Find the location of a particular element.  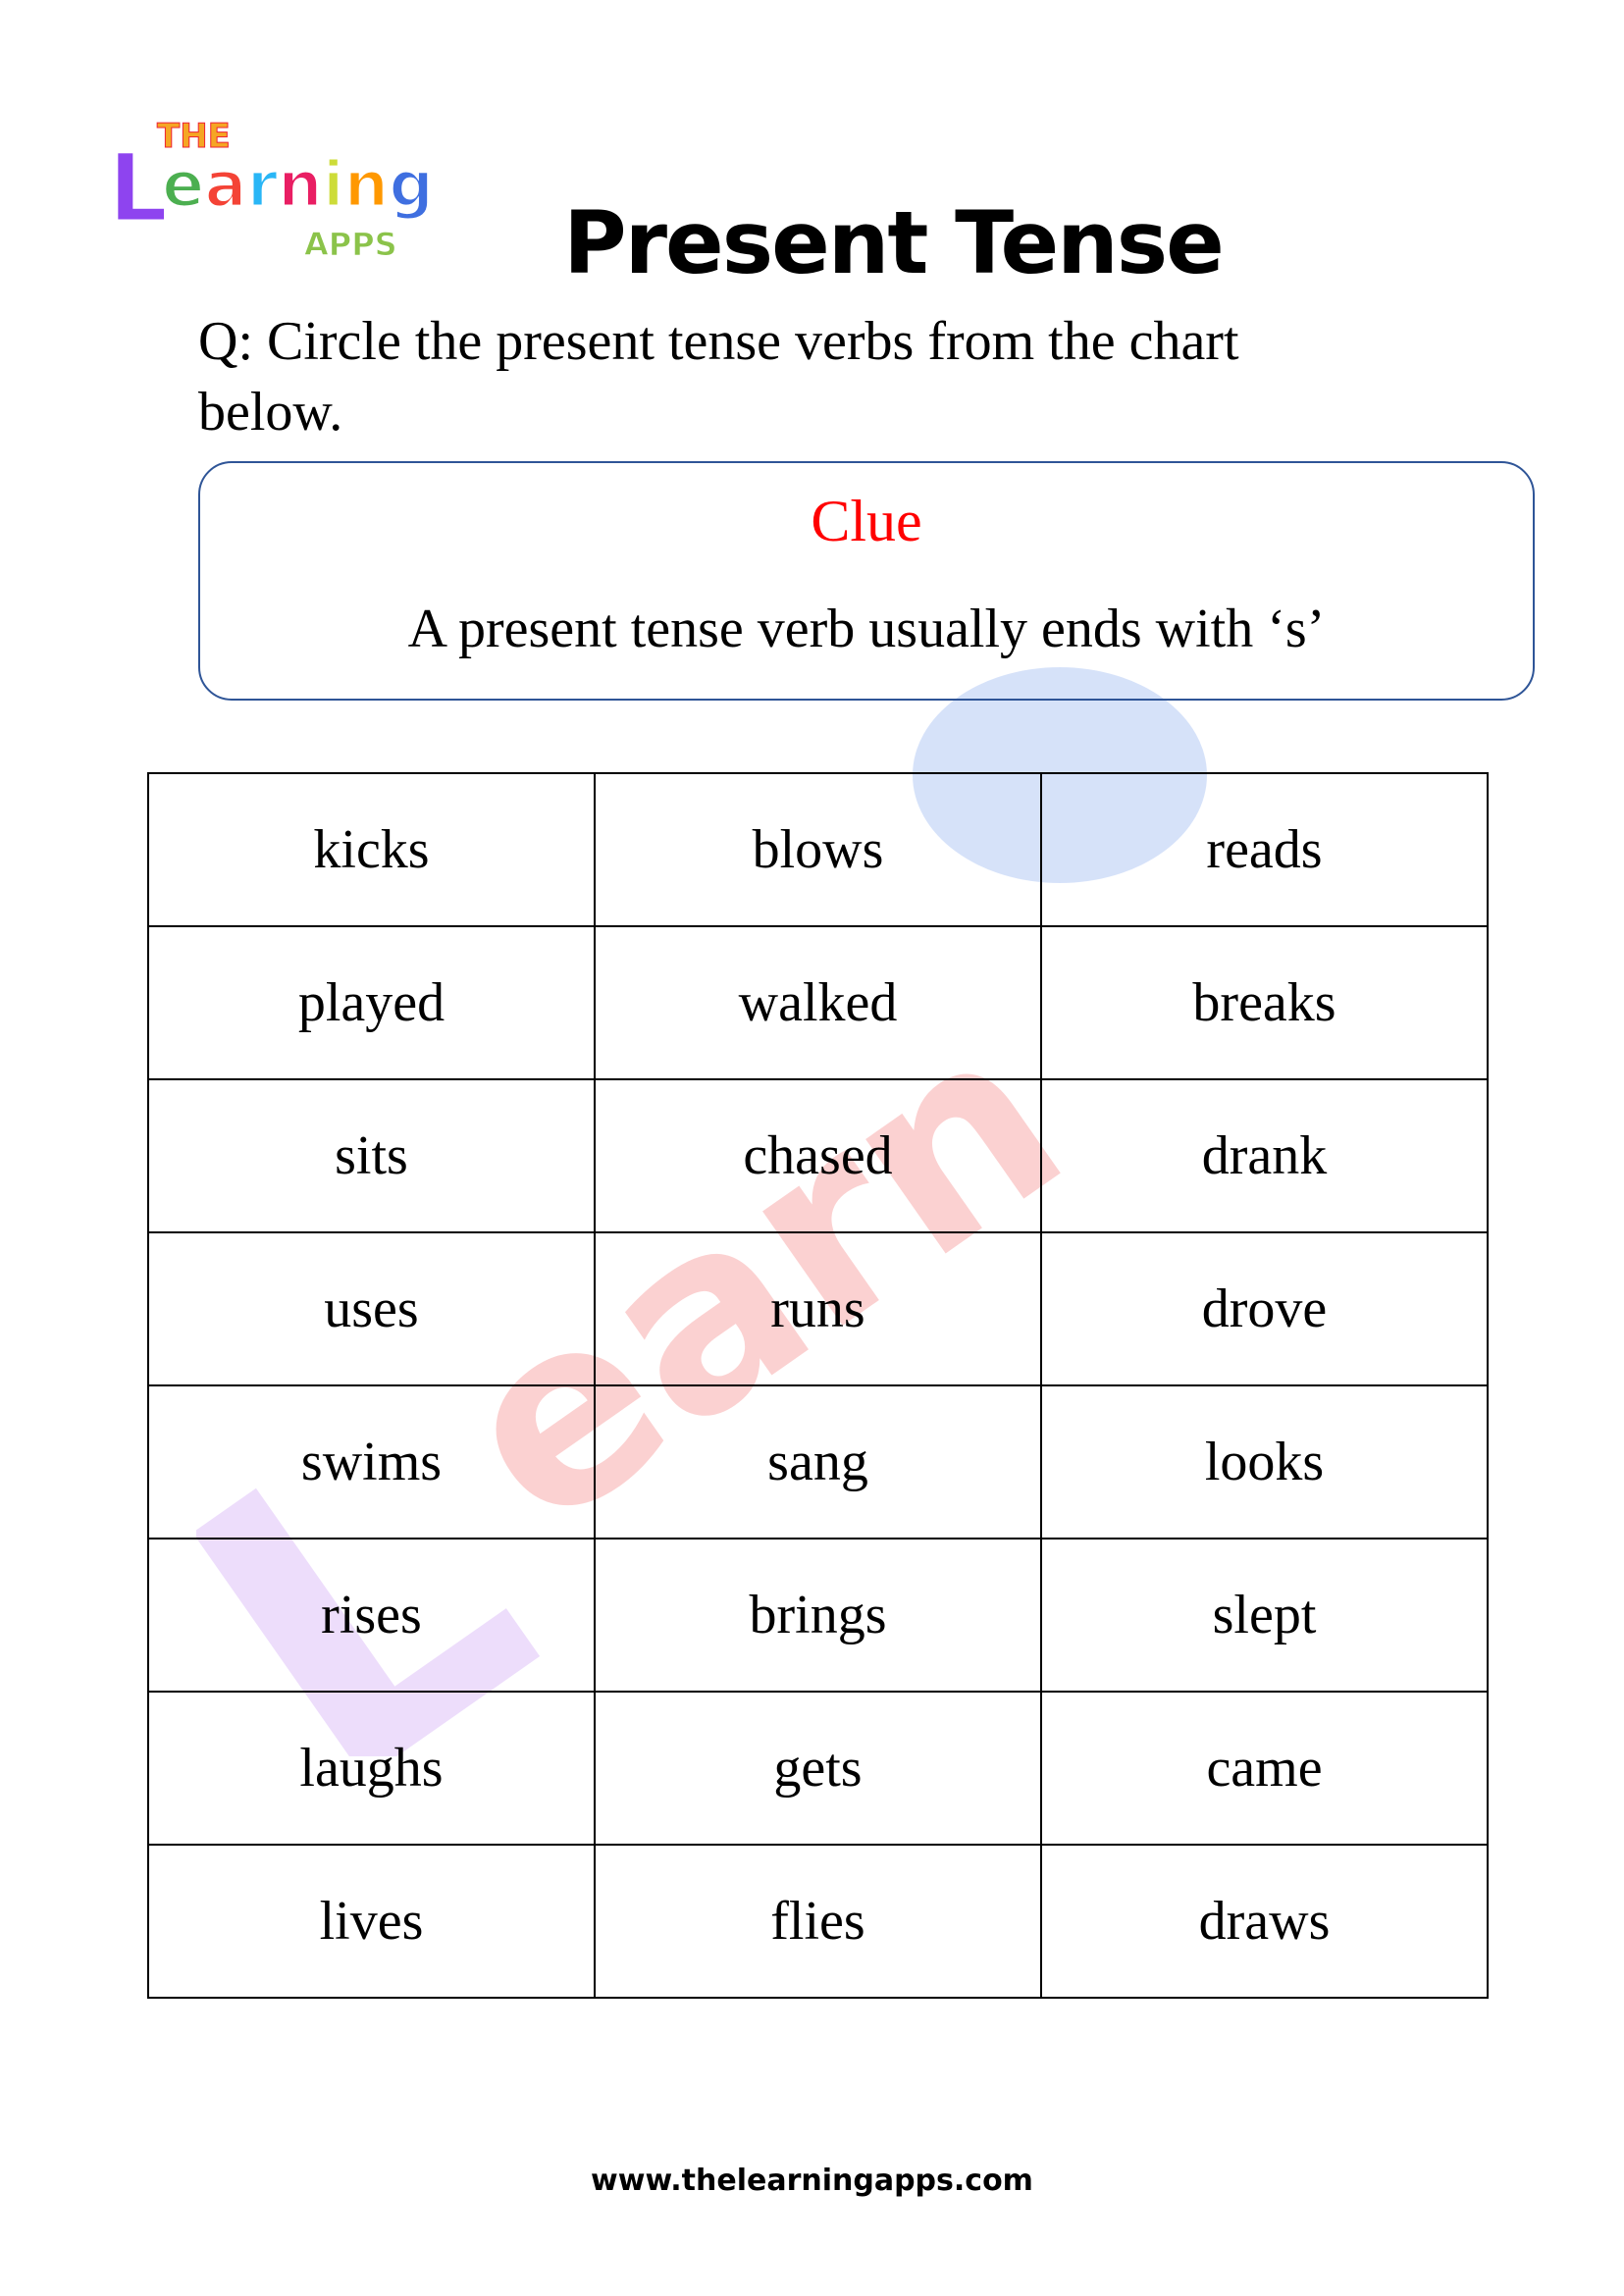

the-learning-apps-logo: THE L earning APPS is located at coordinates (272, 190).